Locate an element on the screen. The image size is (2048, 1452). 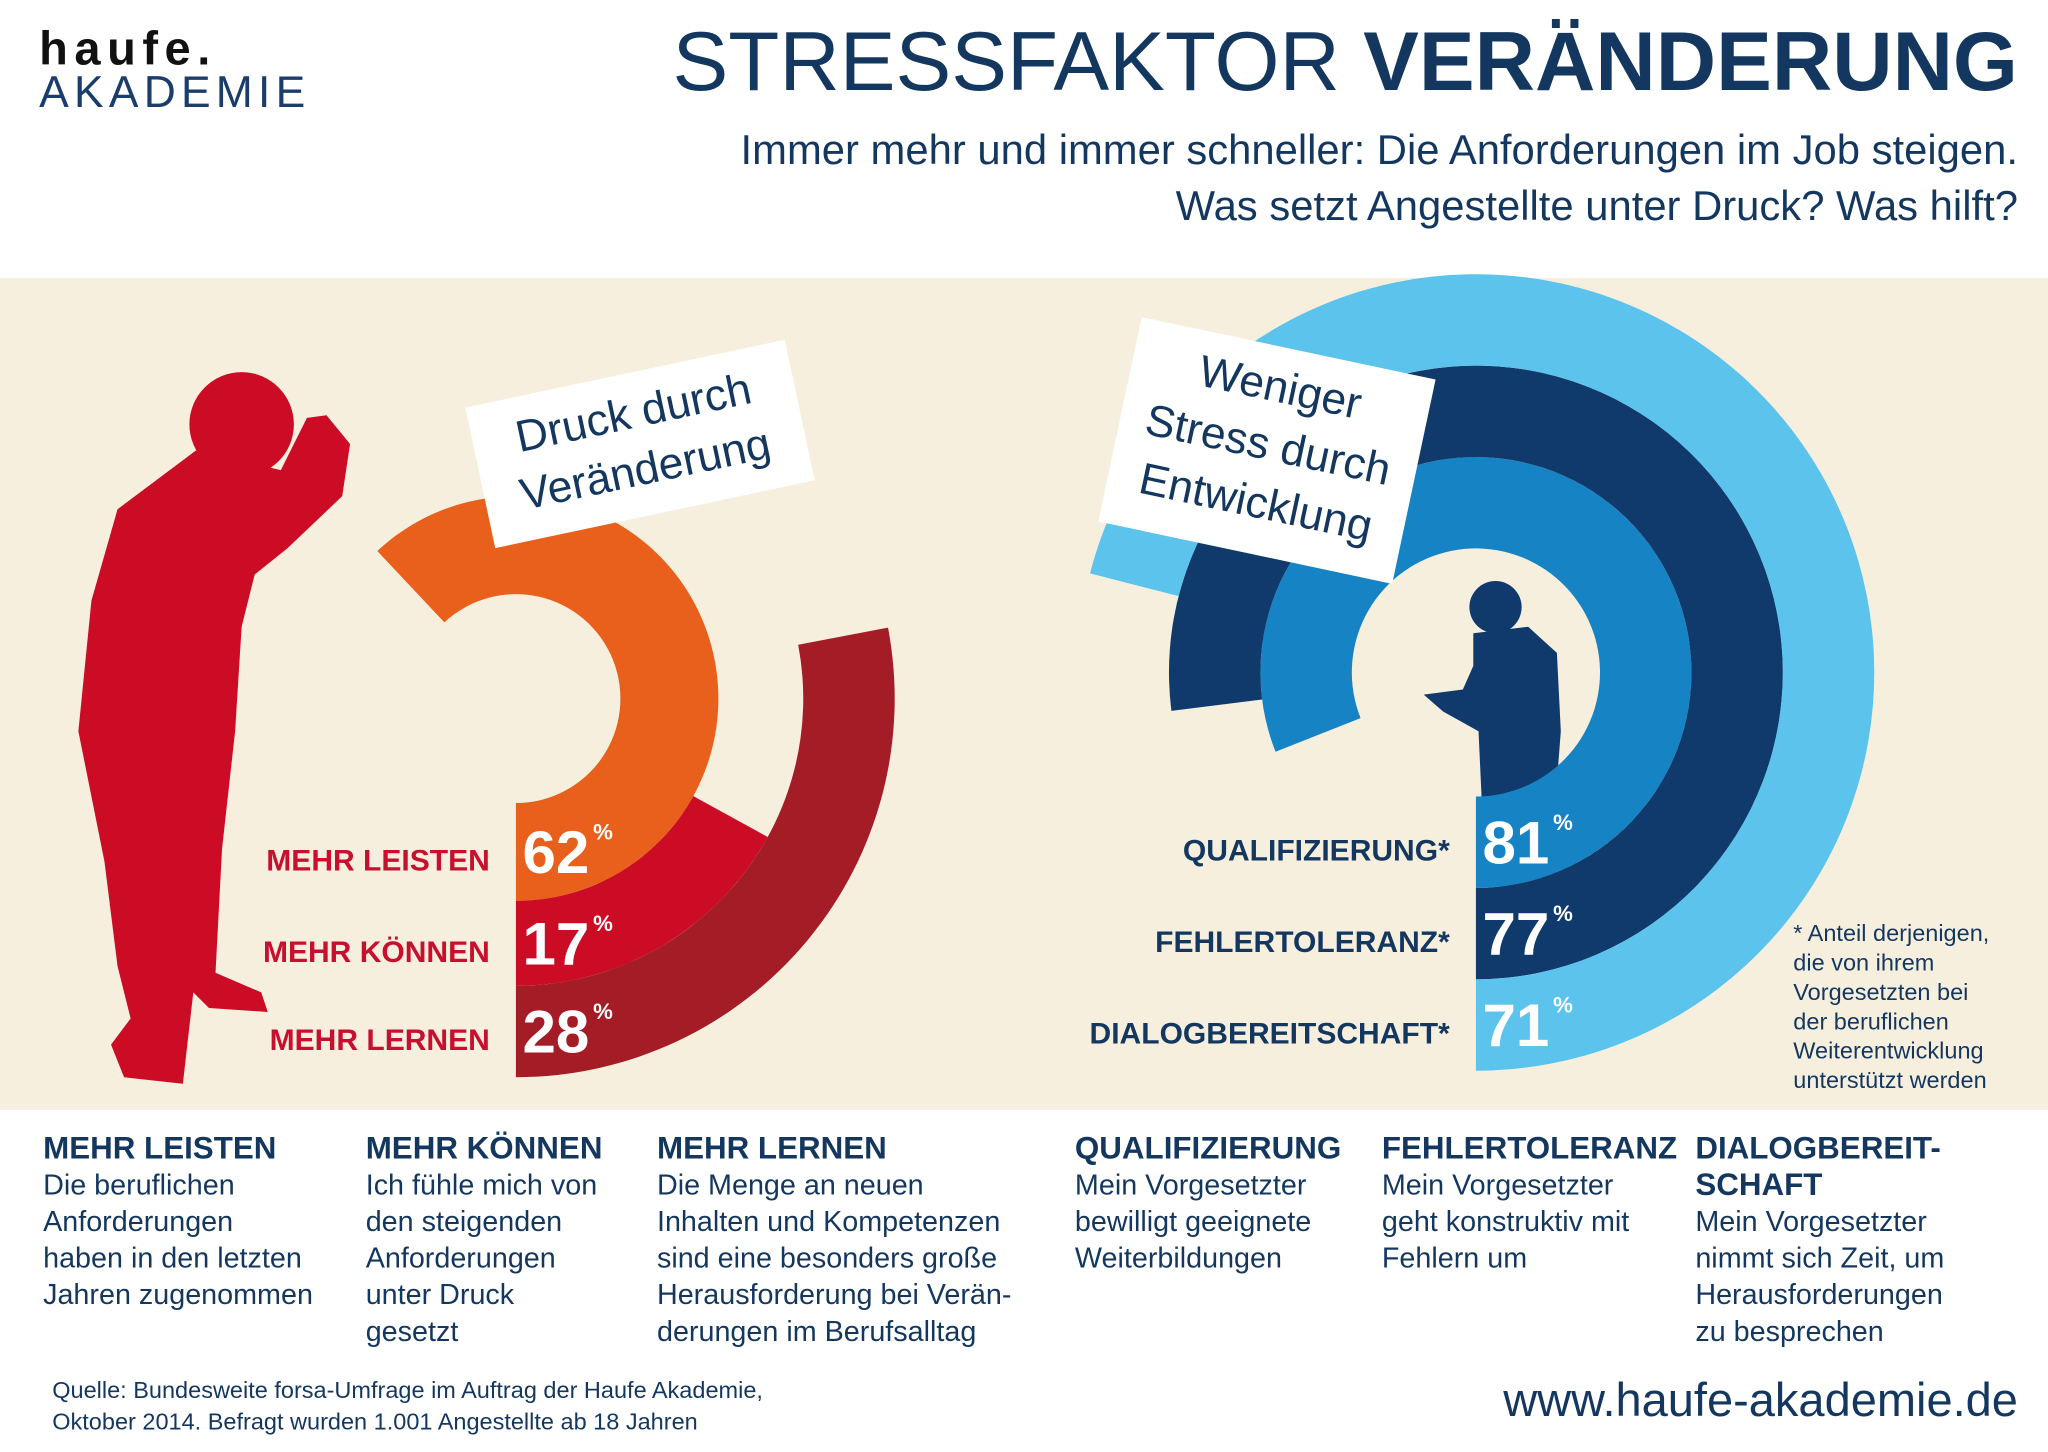
url: www.haufe-akademie.de is located at coordinates (1760, 1399).